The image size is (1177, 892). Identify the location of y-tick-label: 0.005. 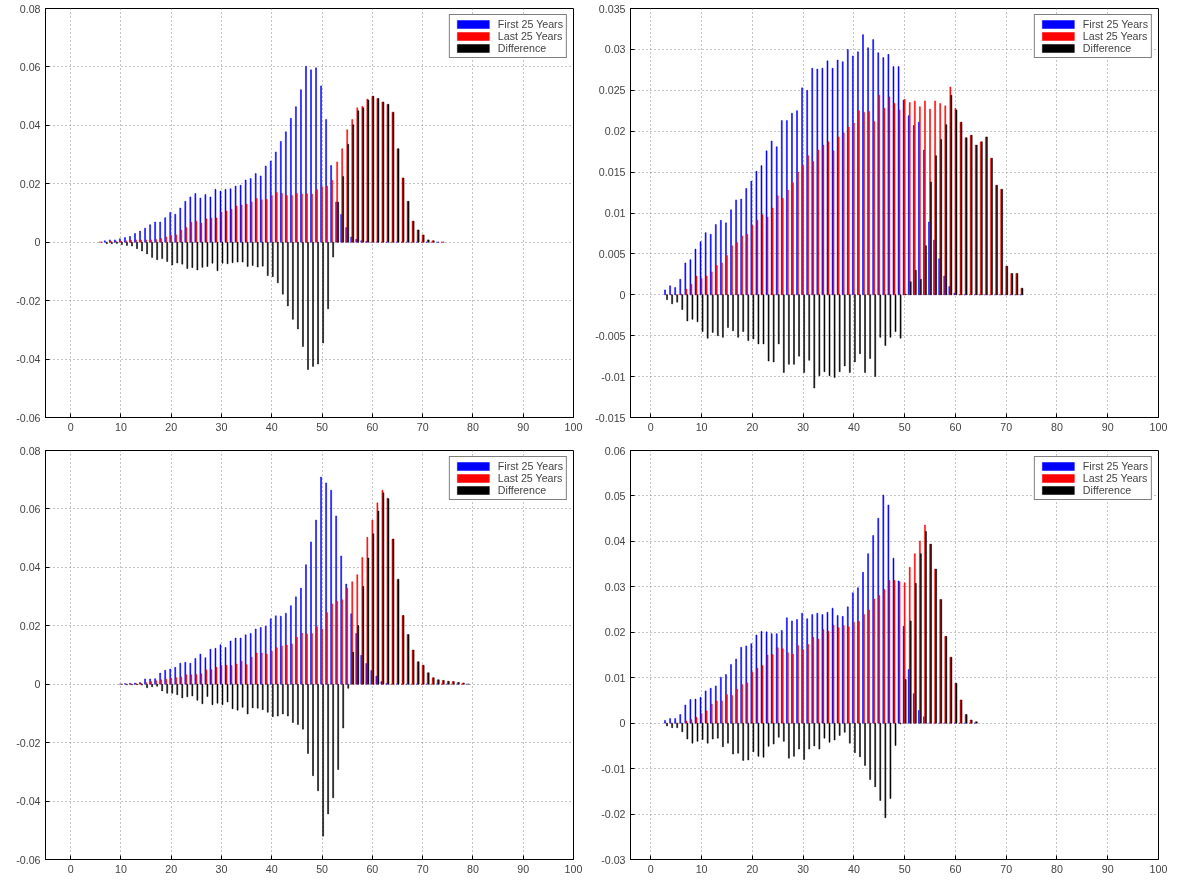
(612, 253).